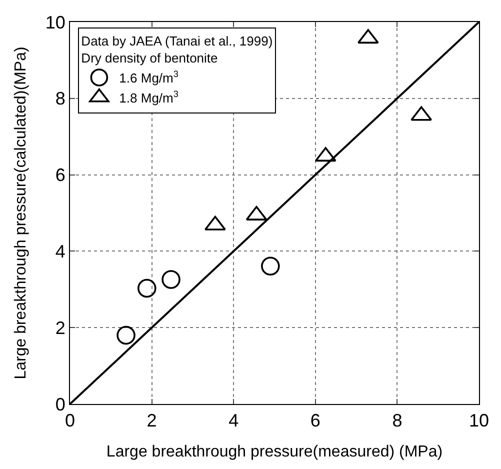 Image resolution: width=501 pixels, height=469 pixels. What do you see at coordinates (60, 175) in the screenshot?
I see `y-tick-label: 6` at bounding box center [60, 175].